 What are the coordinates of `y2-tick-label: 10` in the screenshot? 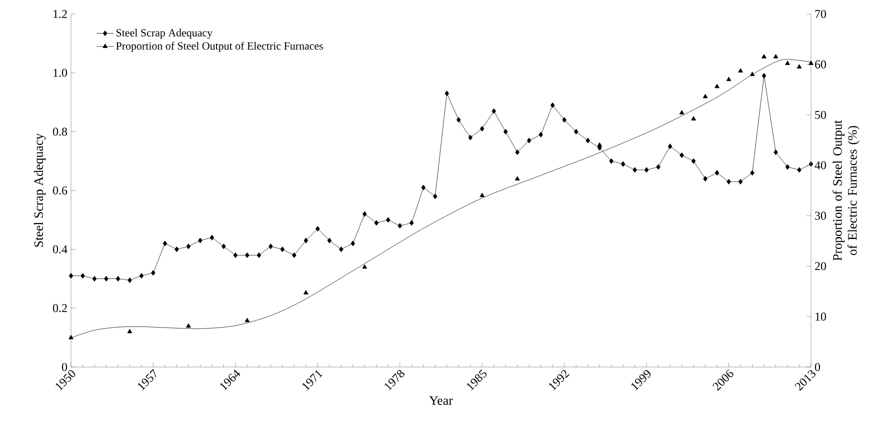 It's located at (821, 316).